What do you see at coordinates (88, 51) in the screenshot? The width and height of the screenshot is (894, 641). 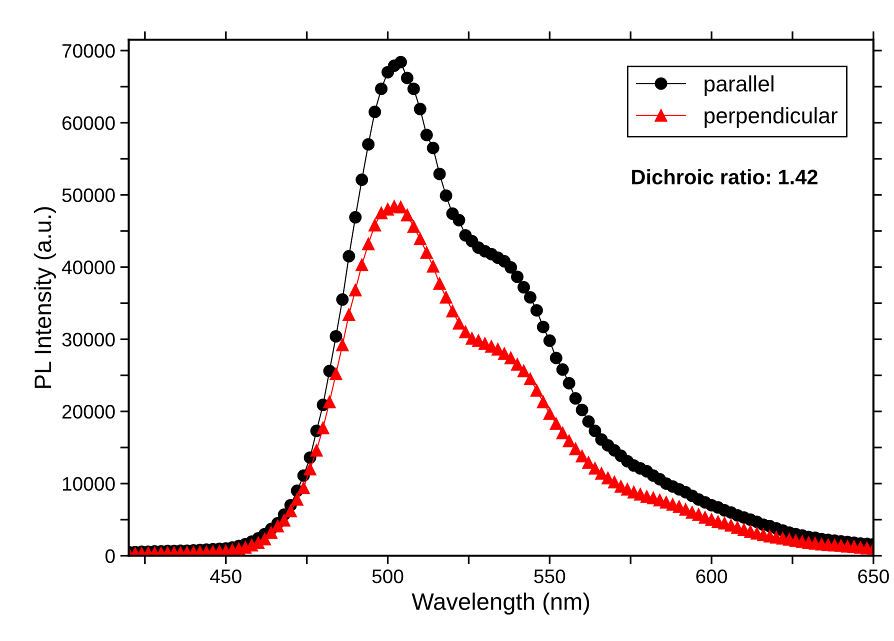 I see `y-tick-label: 70000` at bounding box center [88, 51].